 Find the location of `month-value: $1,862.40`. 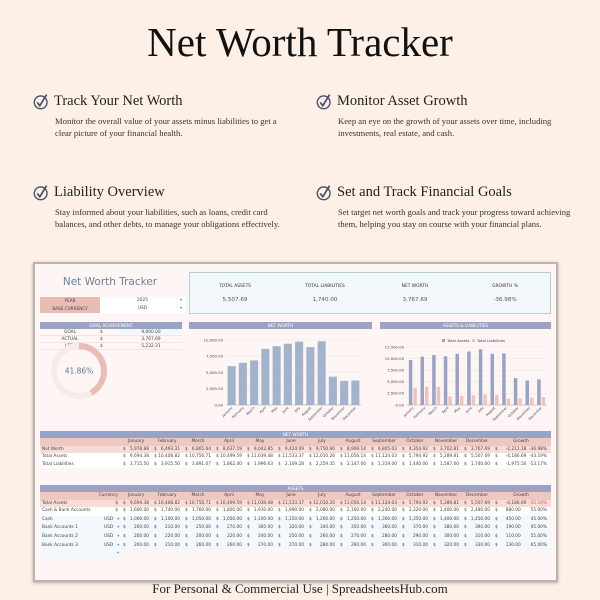

month-value: $1,862.40 is located at coordinates (228, 465).